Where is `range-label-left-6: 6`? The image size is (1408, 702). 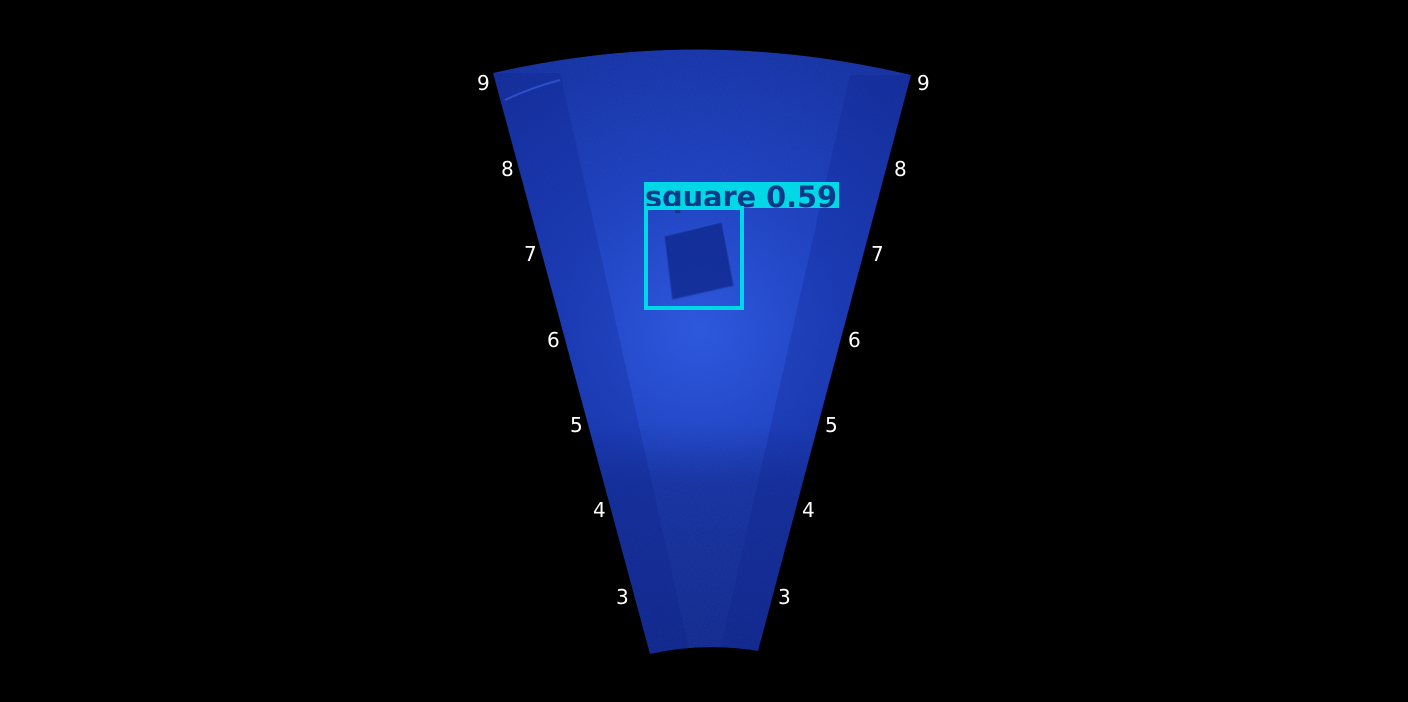 range-label-left-6: 6 is located at coordinates (553, 340).